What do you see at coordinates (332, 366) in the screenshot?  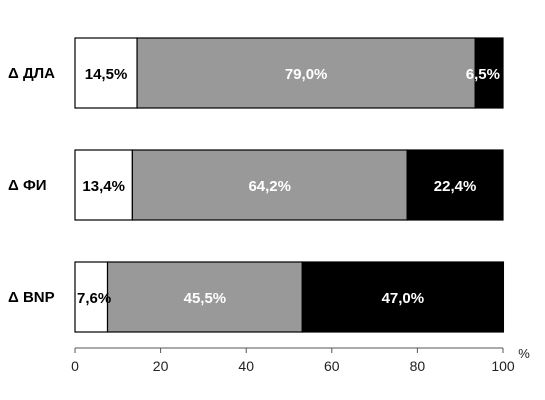 I see `x-tick-label: 60` at bounding box center [332, 366].